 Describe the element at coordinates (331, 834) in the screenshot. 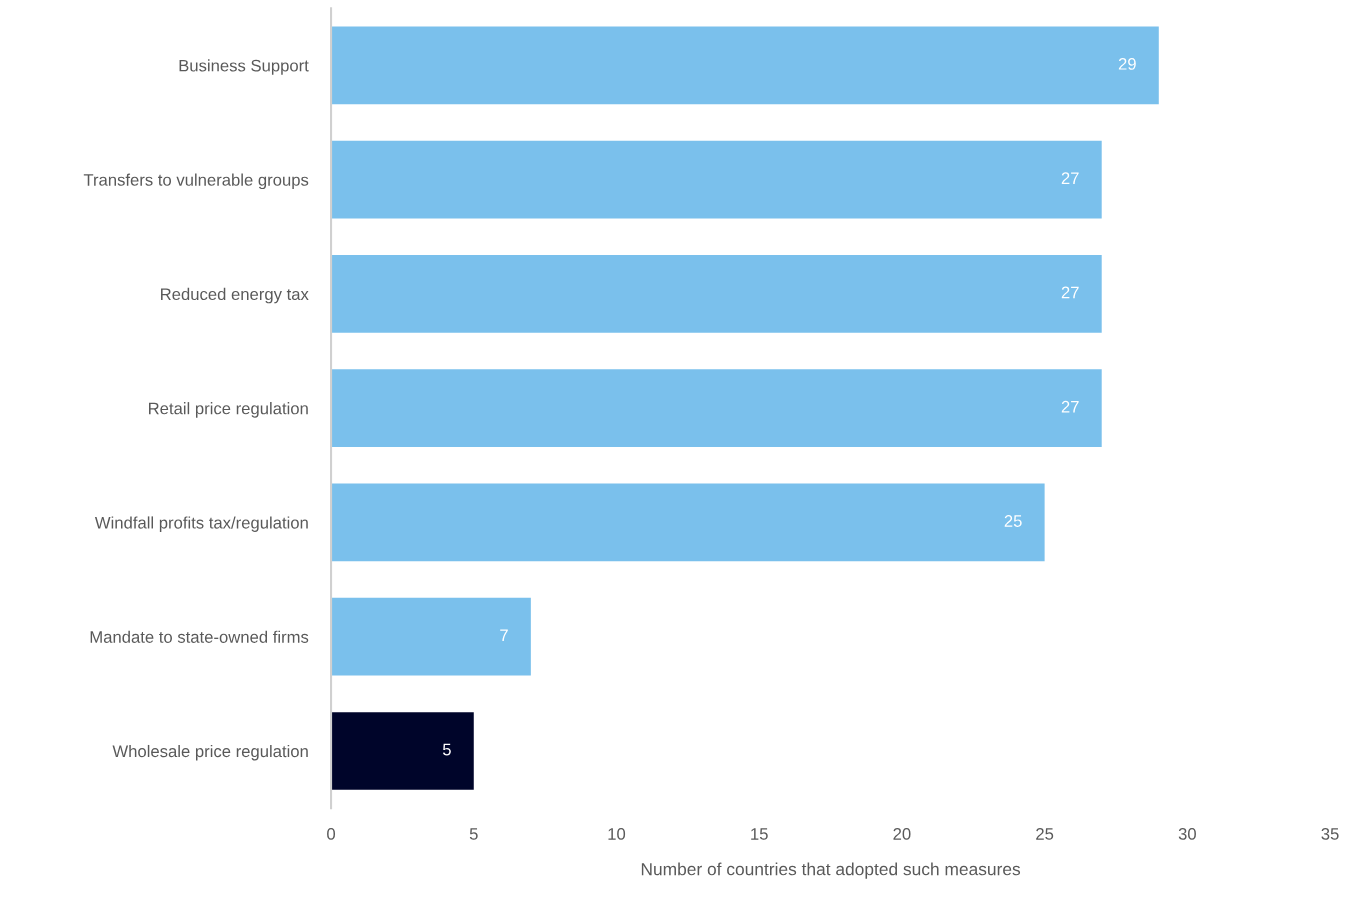

I see `x-tick-label: 0` at that location.